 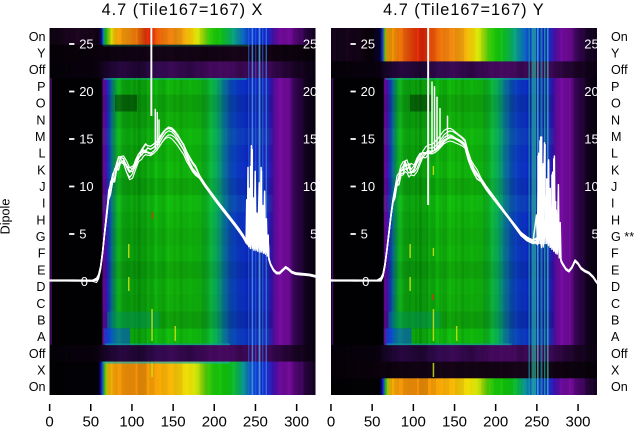 I want to click on svg-text: Dipole, so click(x=6, y=217).